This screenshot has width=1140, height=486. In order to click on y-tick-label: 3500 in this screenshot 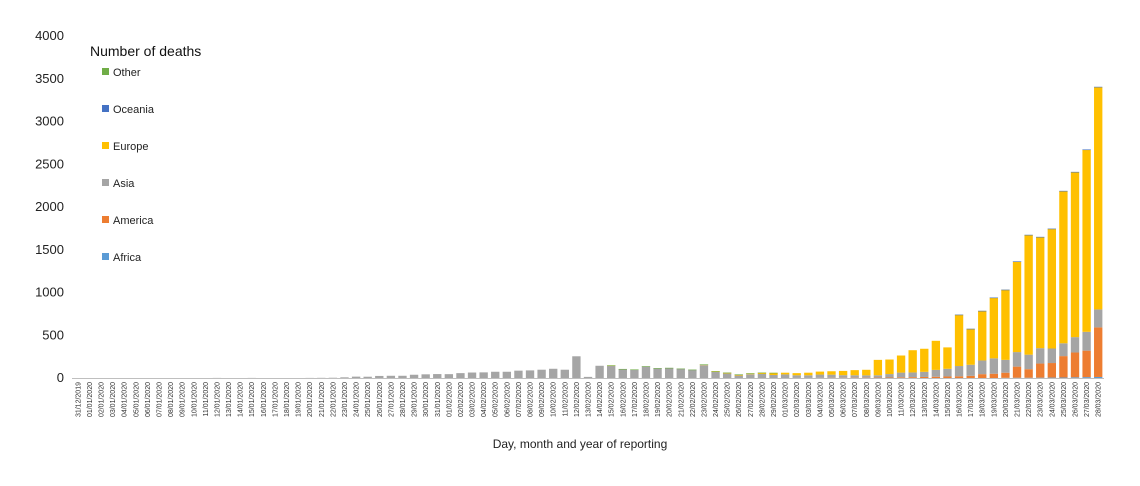, I will do `click(49, 78)`.